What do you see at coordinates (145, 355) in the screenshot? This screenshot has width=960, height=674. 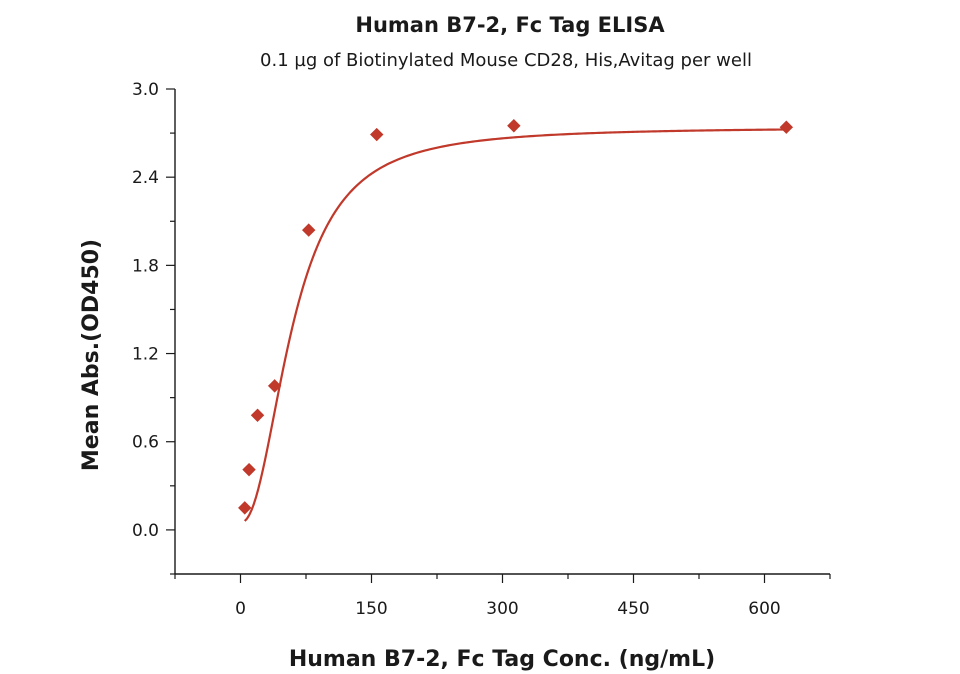 I see `y-tick-label: 1.2` at bounding box center [145, 355].